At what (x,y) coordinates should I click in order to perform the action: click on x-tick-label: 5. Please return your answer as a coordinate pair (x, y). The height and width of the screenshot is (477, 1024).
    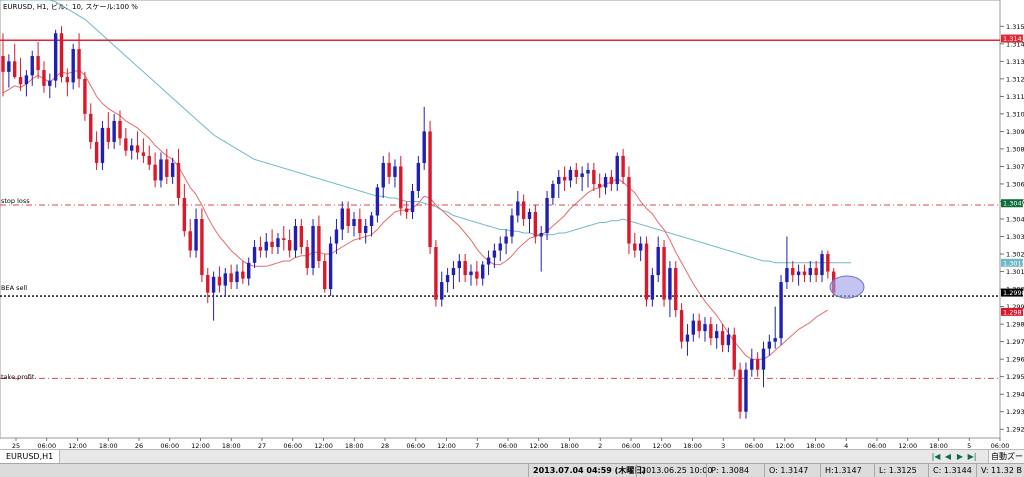
    Looking at the image, I should click on (969, 445).